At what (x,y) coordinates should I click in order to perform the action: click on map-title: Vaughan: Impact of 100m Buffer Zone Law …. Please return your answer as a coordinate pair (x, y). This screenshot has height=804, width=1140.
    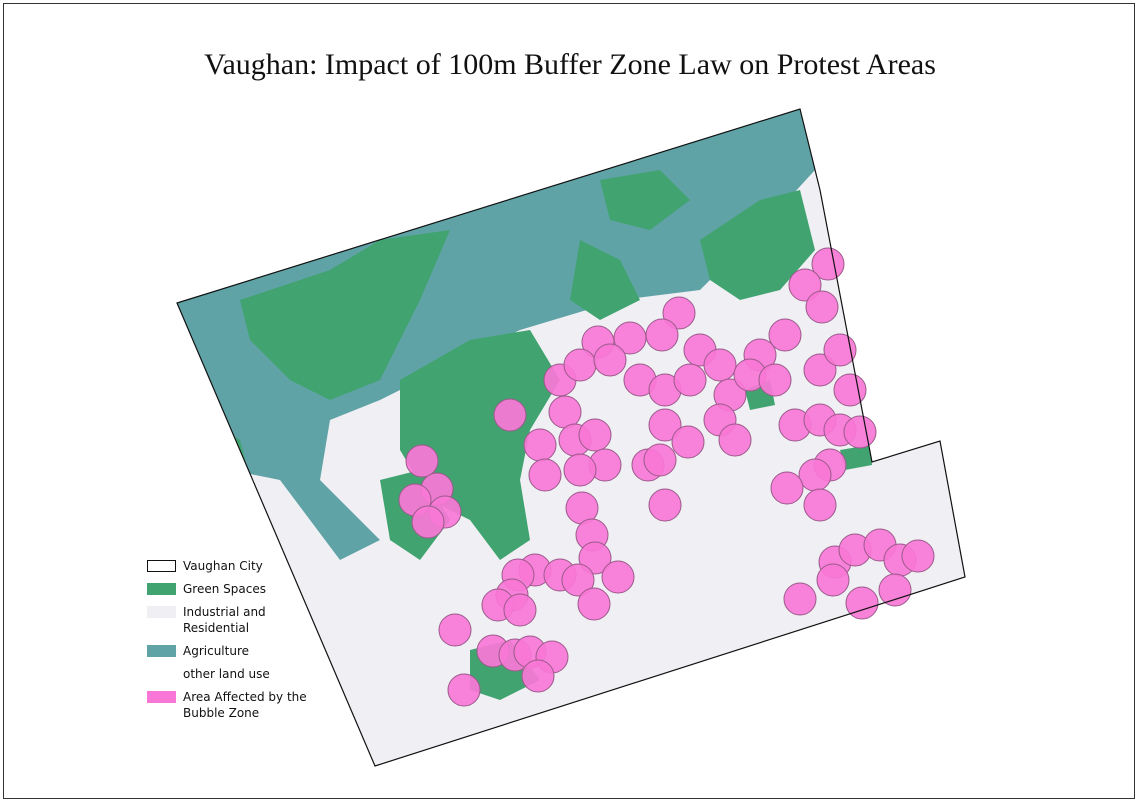
    Looking at the image, I should click on (570, 64).